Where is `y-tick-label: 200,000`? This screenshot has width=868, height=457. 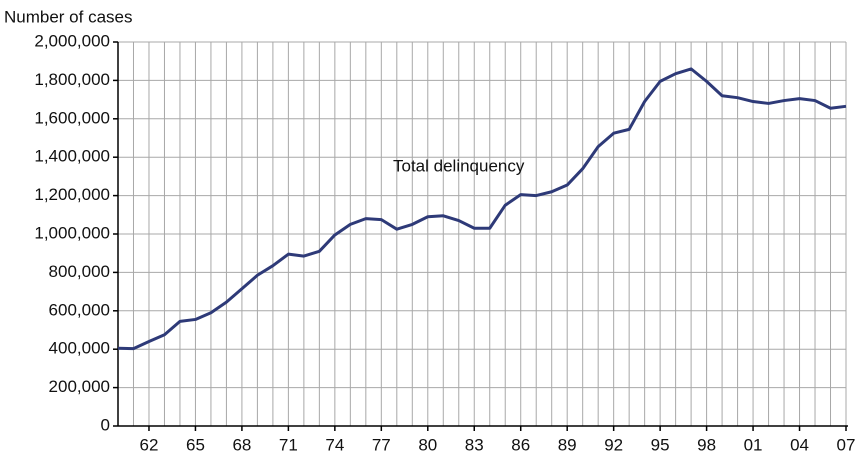
y-tick-label: 200,000 is located at coordinates (79, 386).